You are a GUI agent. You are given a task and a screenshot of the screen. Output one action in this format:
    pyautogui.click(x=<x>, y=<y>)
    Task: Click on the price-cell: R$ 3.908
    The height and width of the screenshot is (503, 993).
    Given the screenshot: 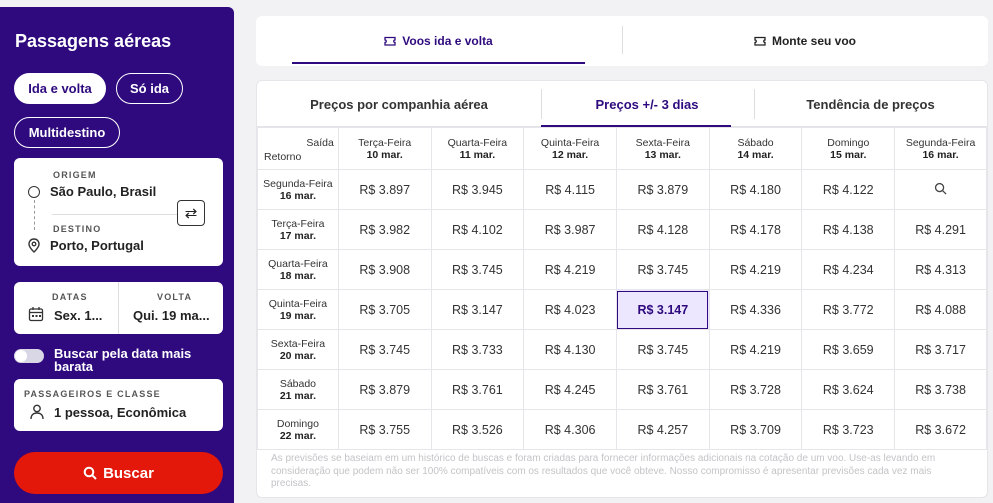 What is the action you would take?
    pyautogui.click(x=384, y=269)
    